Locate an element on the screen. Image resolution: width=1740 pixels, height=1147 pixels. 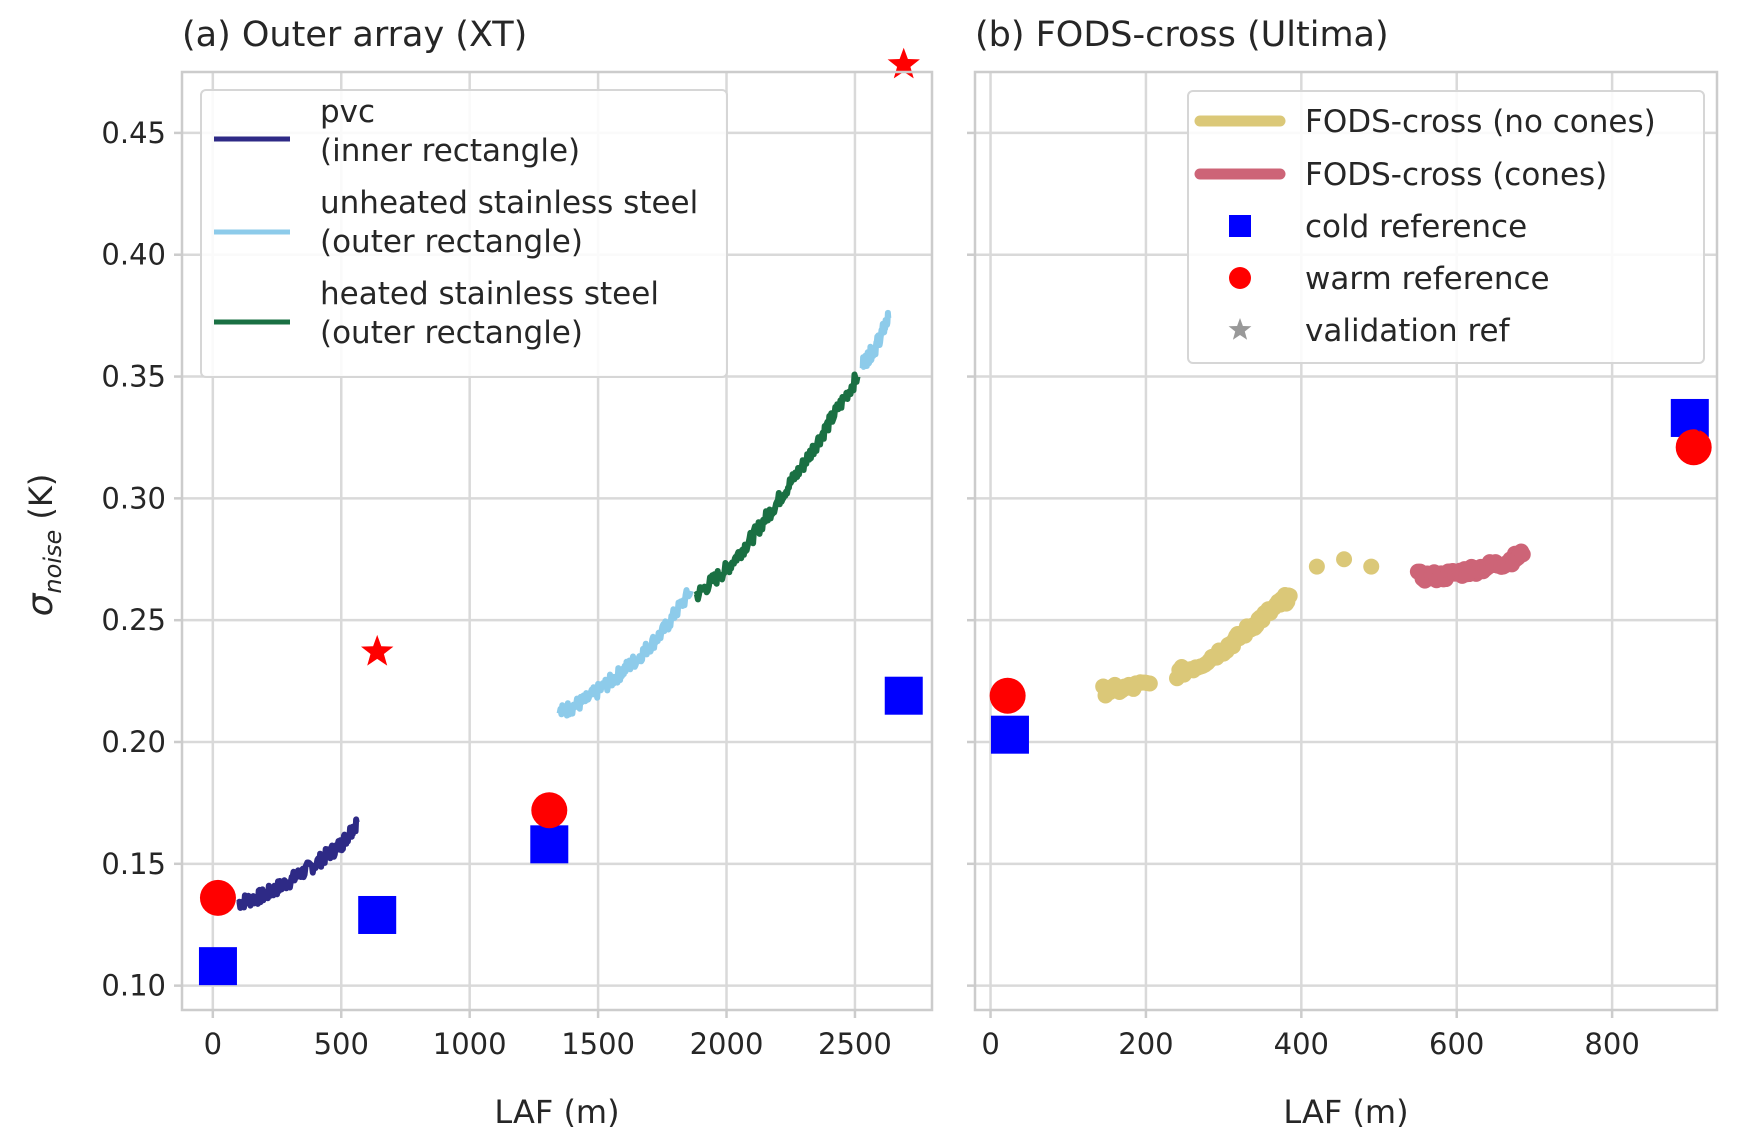
panel-a-x-label: LAF (m) is located at coordinates (556, 1112).